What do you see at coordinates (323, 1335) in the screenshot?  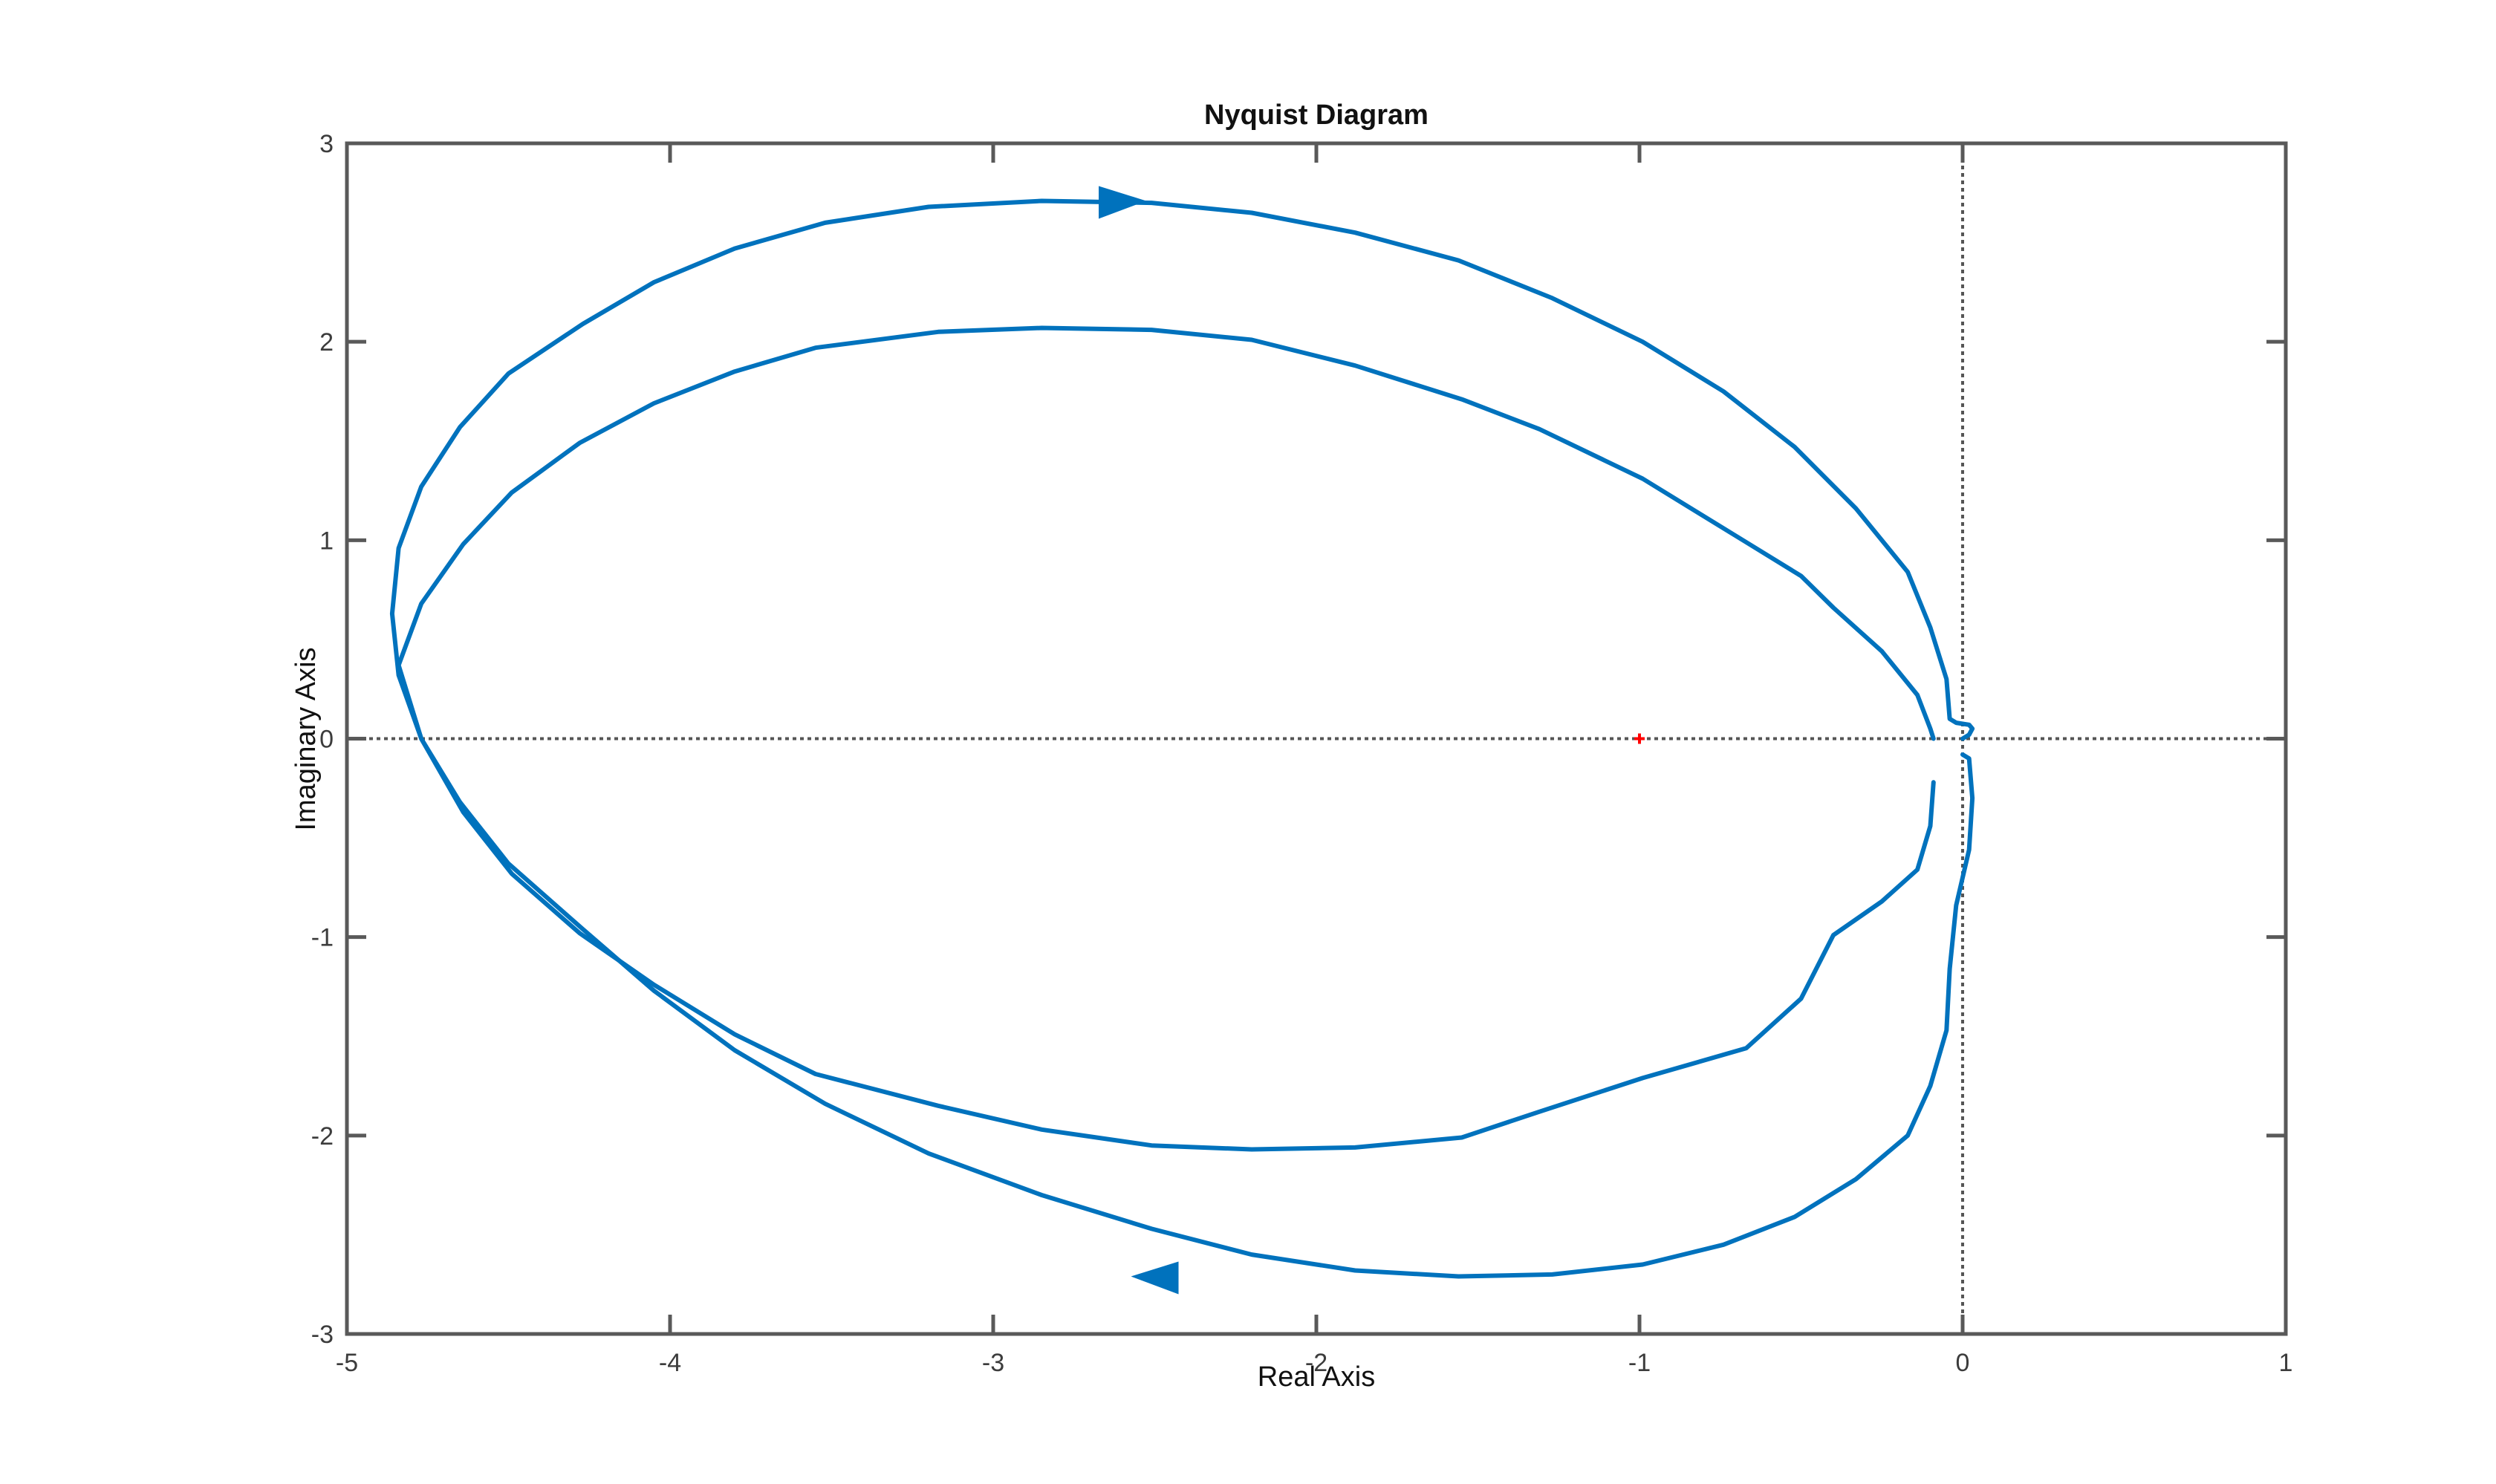 I see `y-tick-label: -3` at bounding box center [323, 1335].